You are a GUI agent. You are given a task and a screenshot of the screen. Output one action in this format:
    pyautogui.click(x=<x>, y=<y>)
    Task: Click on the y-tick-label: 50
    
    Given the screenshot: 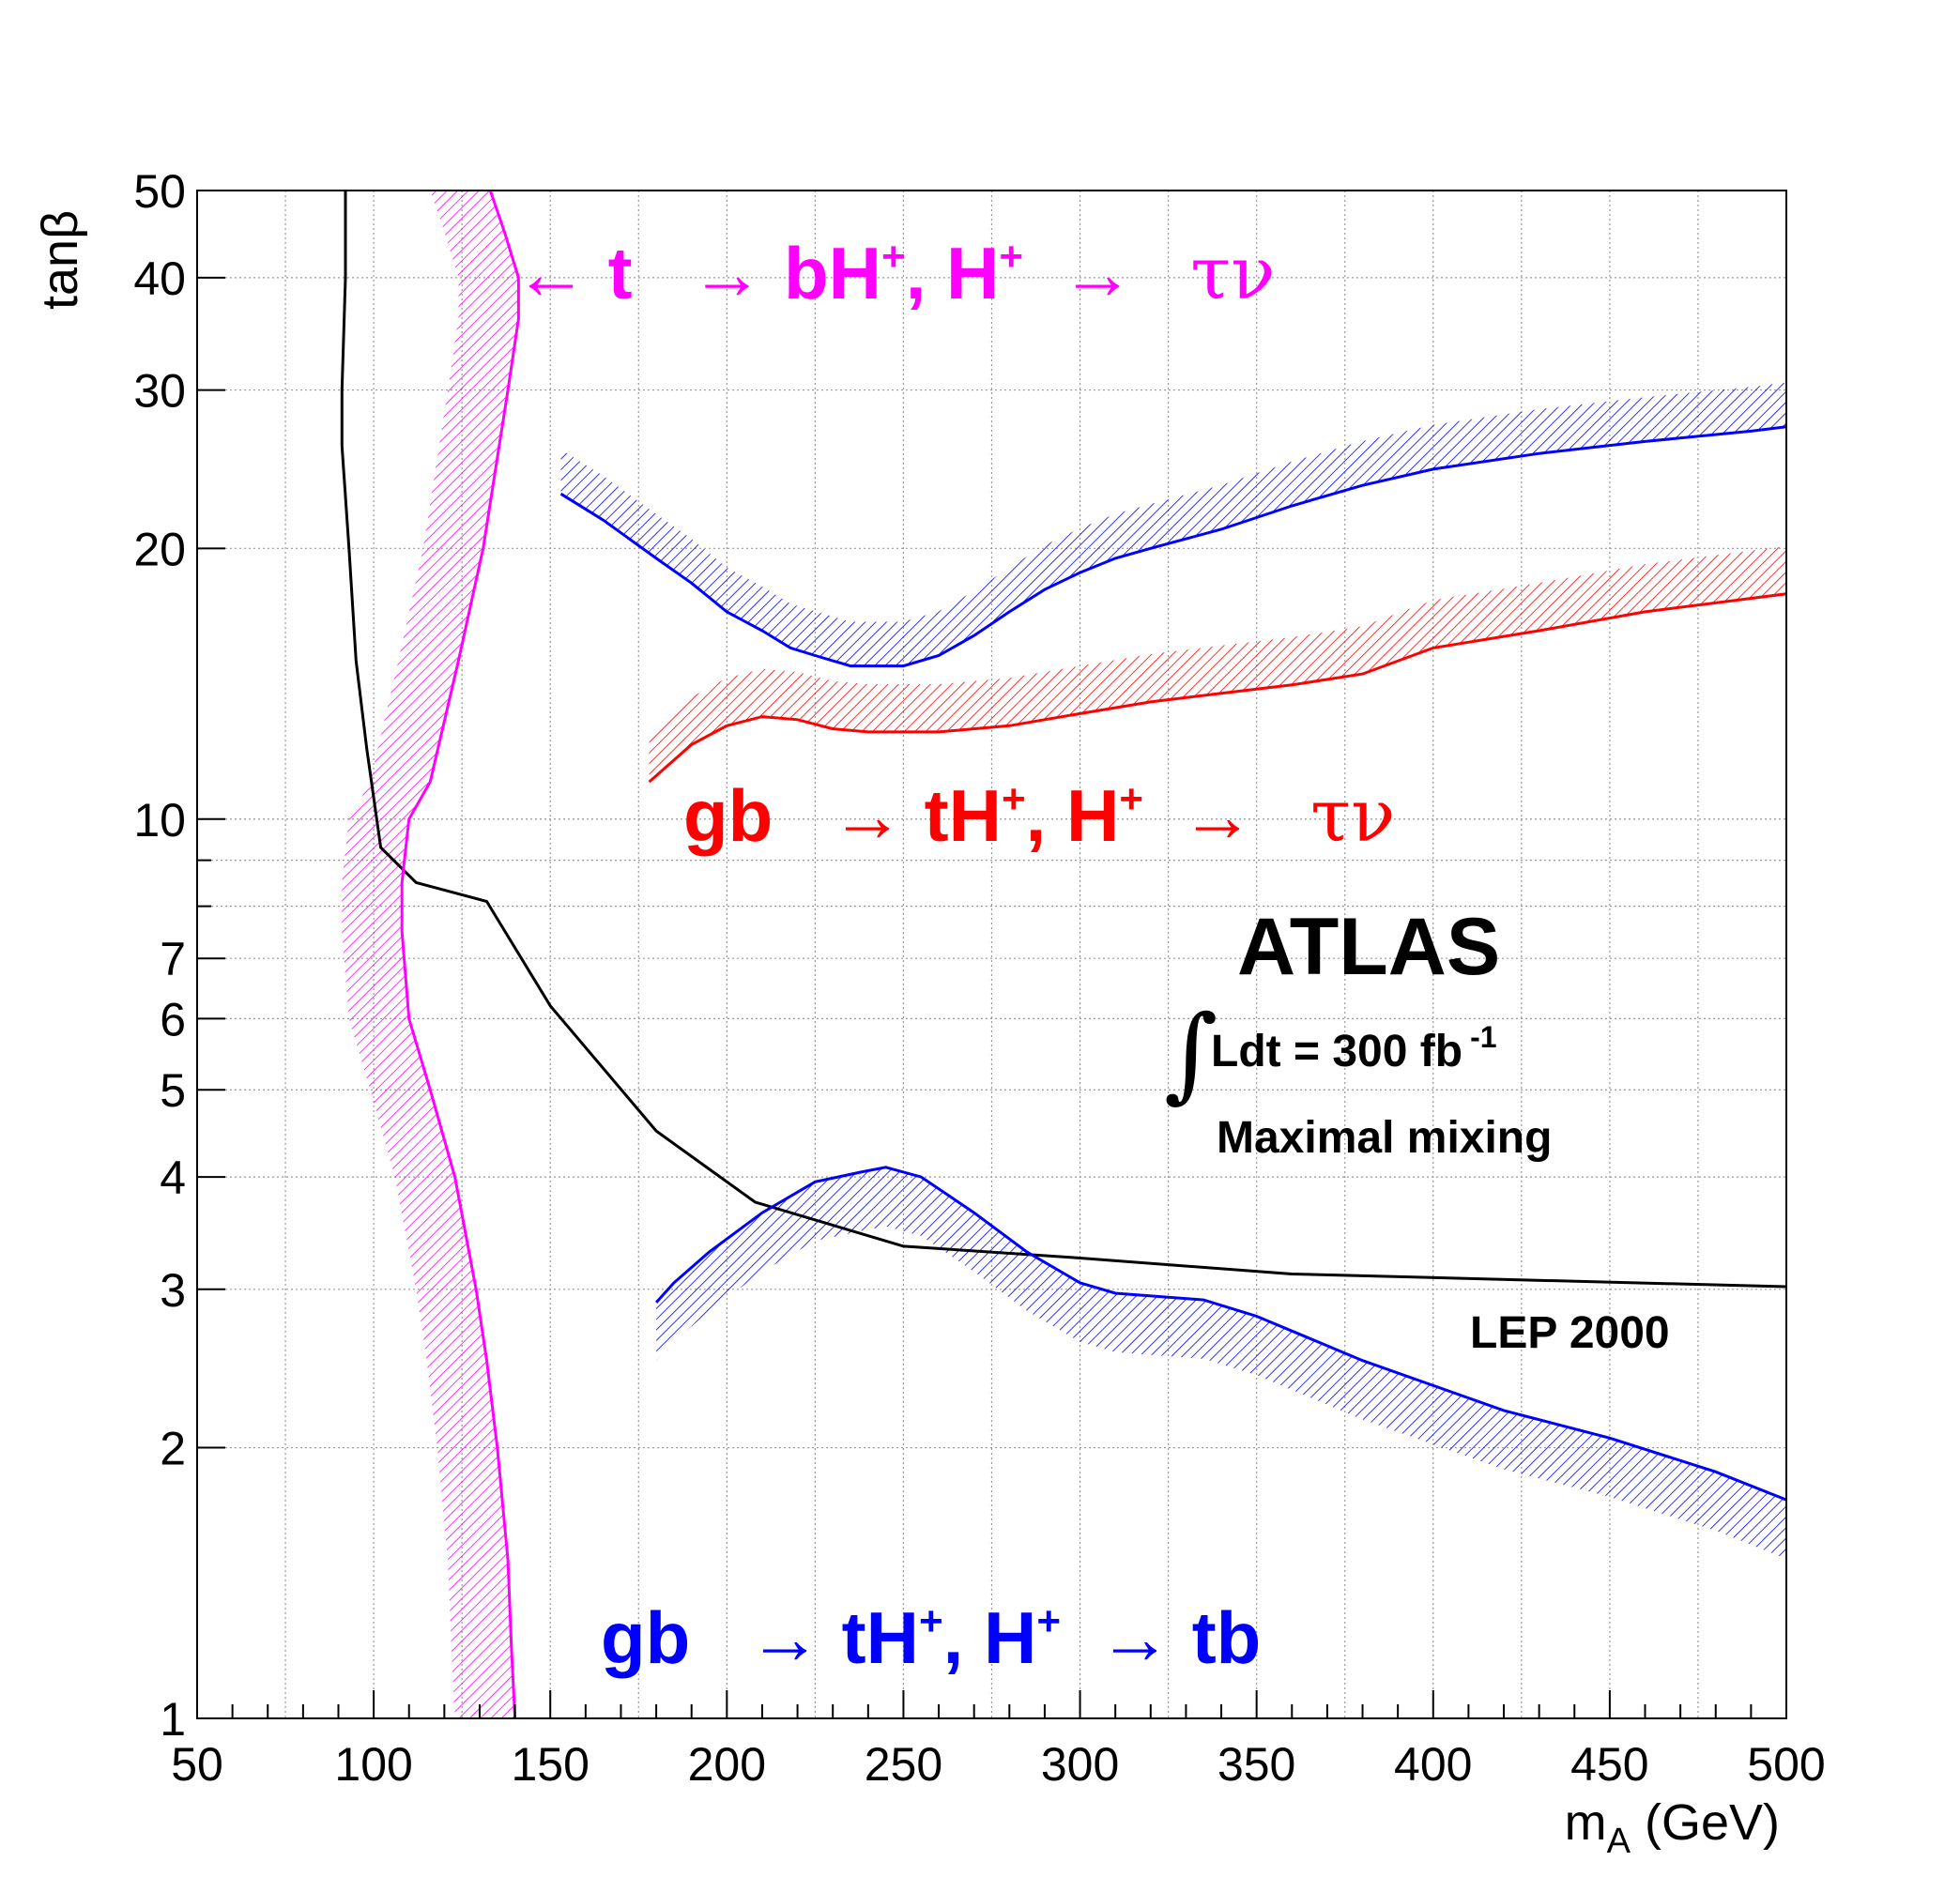 What is the action you would take?
    pyautogui.click(x=159, y=192)
    